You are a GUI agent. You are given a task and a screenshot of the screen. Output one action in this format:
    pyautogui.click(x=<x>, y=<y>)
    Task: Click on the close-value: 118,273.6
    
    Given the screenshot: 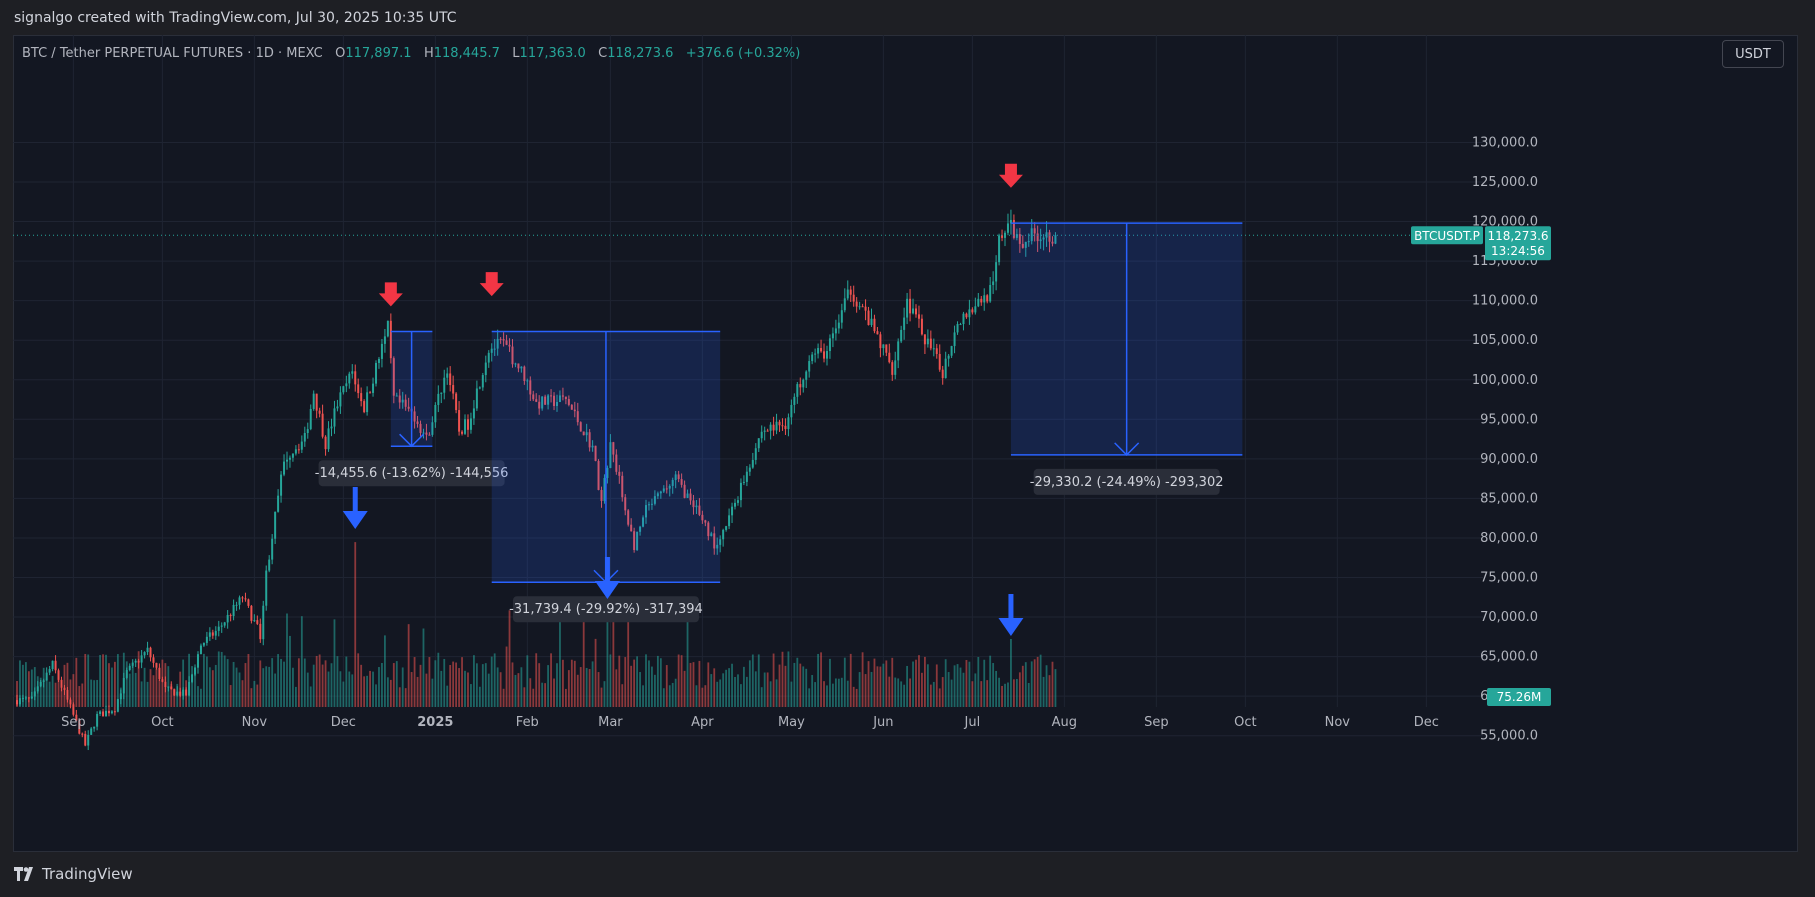 What is the action you would take?
    pyautogui.click(x=640, y=53)
    